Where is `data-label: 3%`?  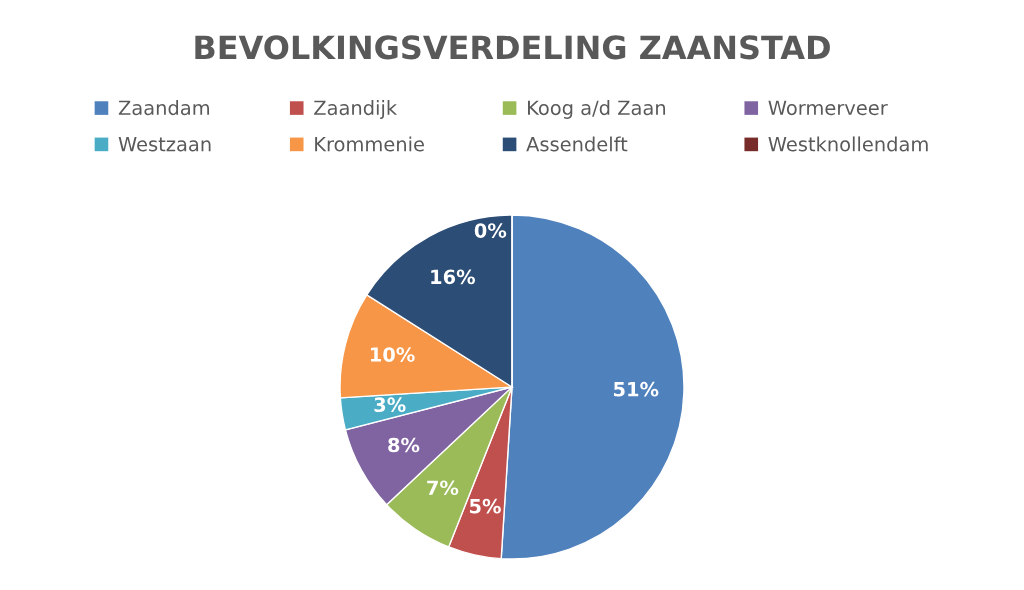
data-label: 3% is located at coordinates (390, 405).